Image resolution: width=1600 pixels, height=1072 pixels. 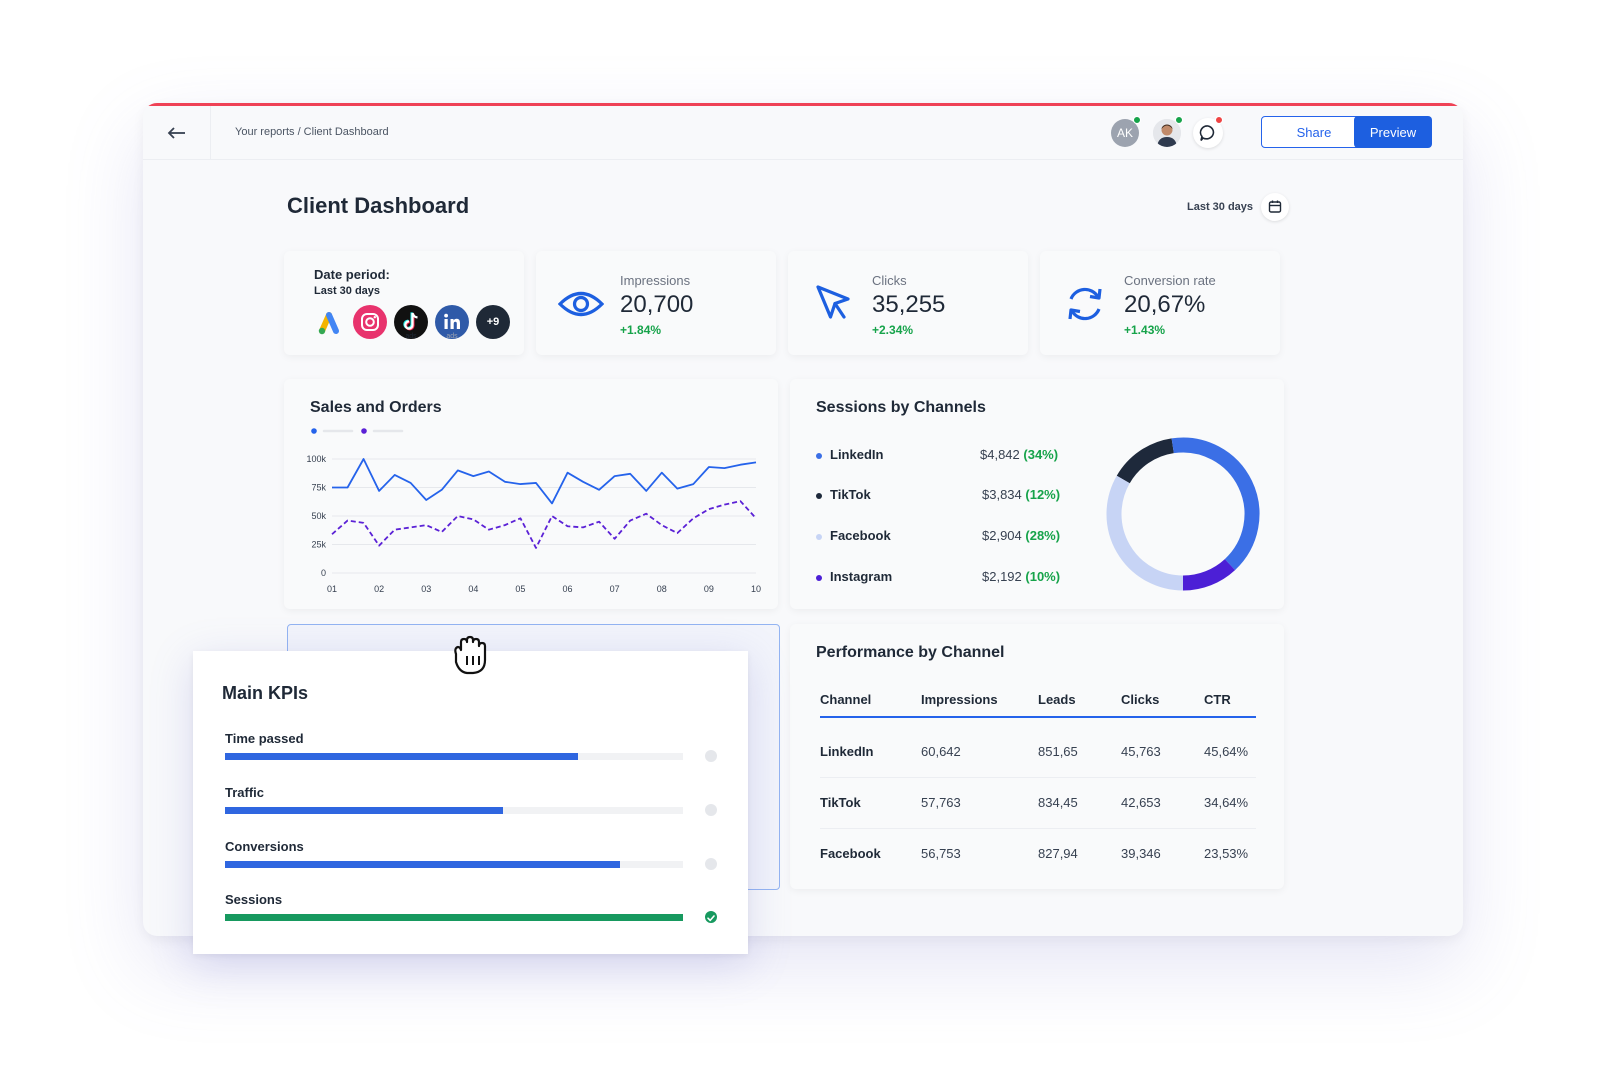 I want to click on kpi-change: +1.84%, so click(x=641, y=330).